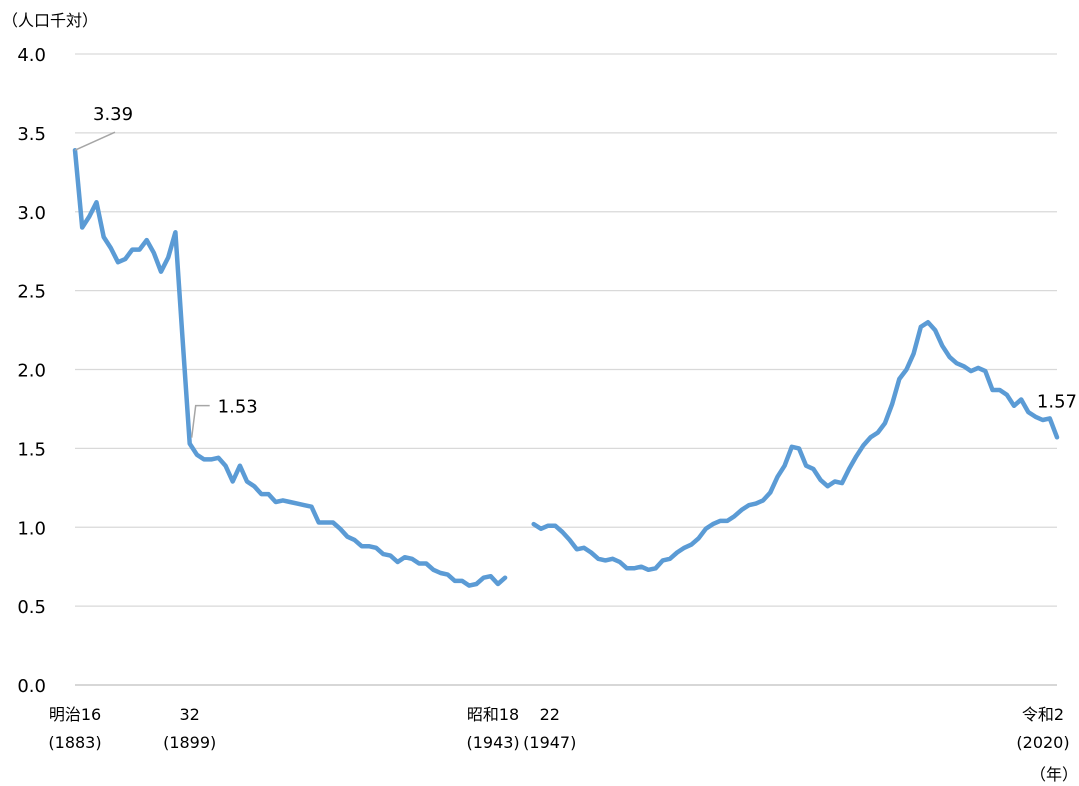 The width and height of the screenshot is (1079, 786). What do you see at coordinates (113, 114) in the screenshot?
I see `data-label: 3.39` at bounding box center [113, 114].